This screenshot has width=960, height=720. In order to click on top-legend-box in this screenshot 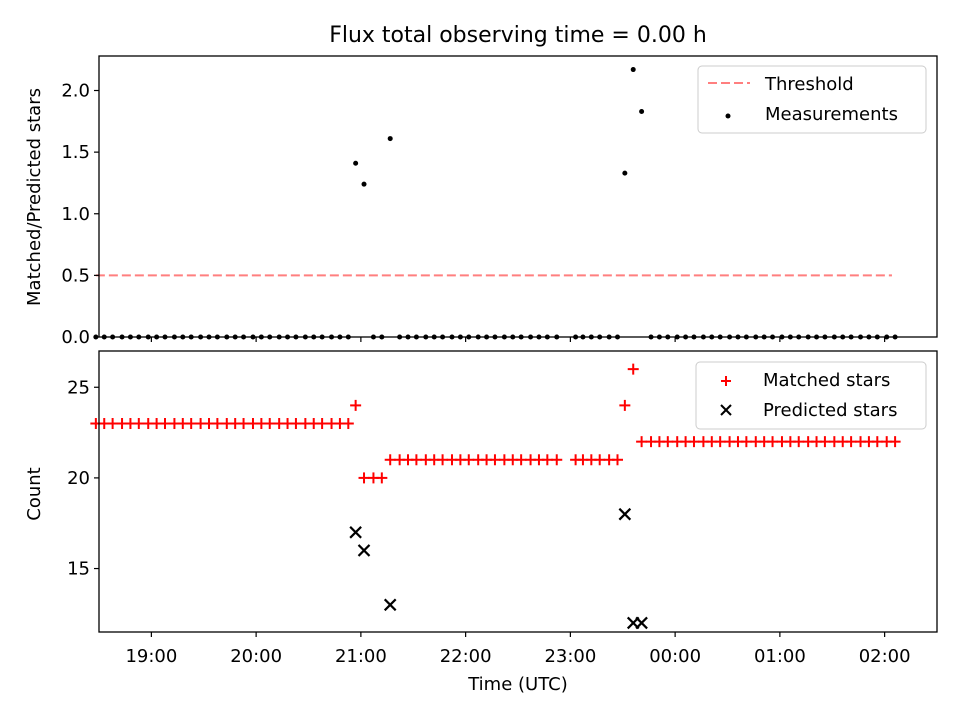, I will do `click(812, 99)`.